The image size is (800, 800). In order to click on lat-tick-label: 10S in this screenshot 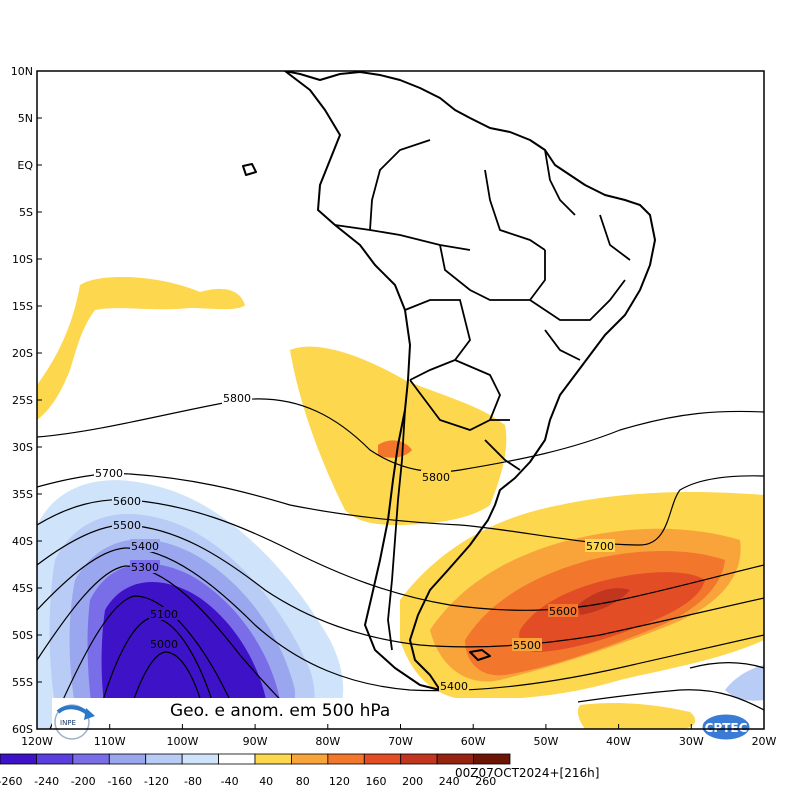, I will do `click(22, 259)`.